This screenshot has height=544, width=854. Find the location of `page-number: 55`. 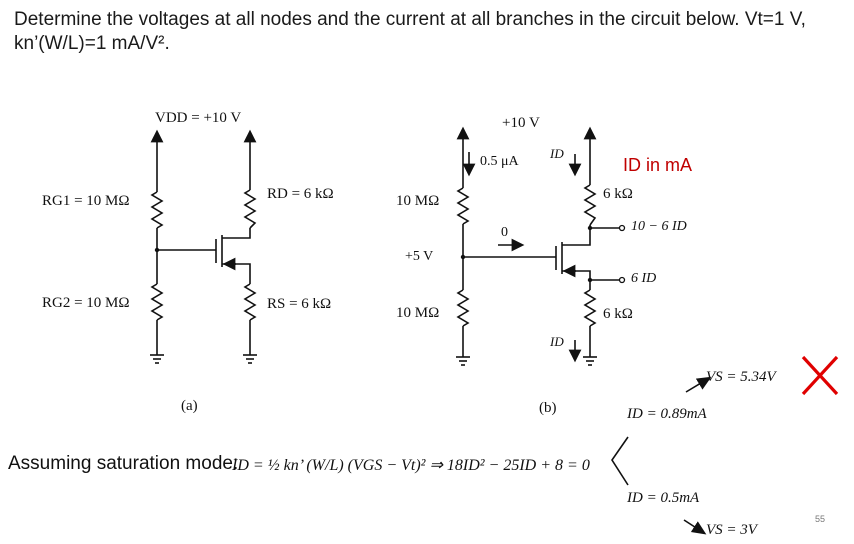

page-number: 55 is located at coordinates (820, 519).